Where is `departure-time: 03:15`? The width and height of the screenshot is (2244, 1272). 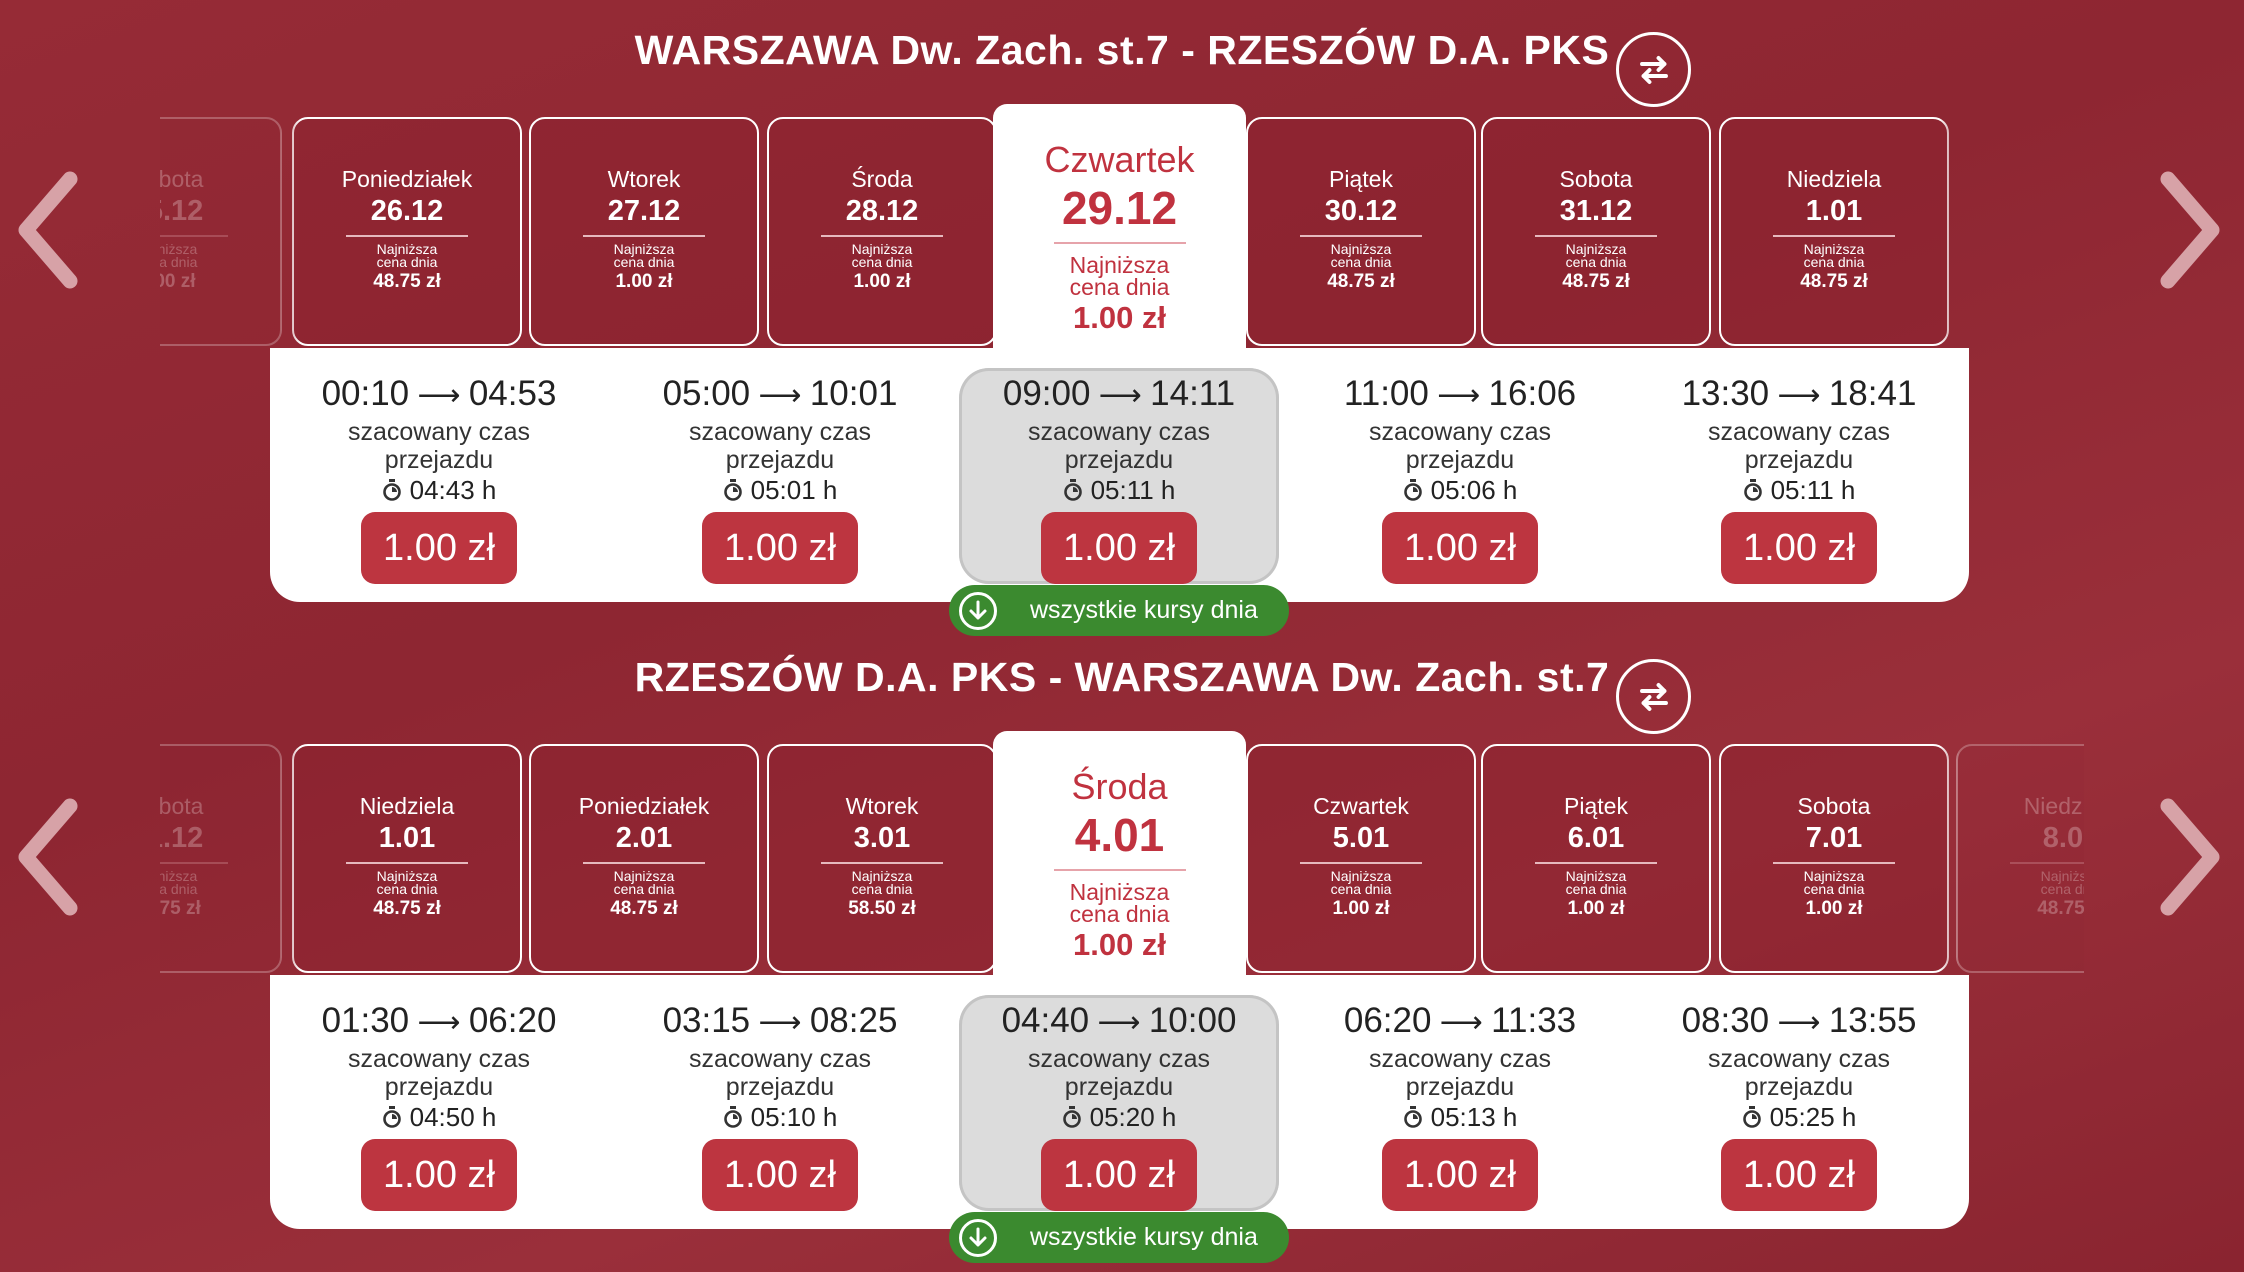
departure-time: 03:15 is located at coordinates (706, 1020).